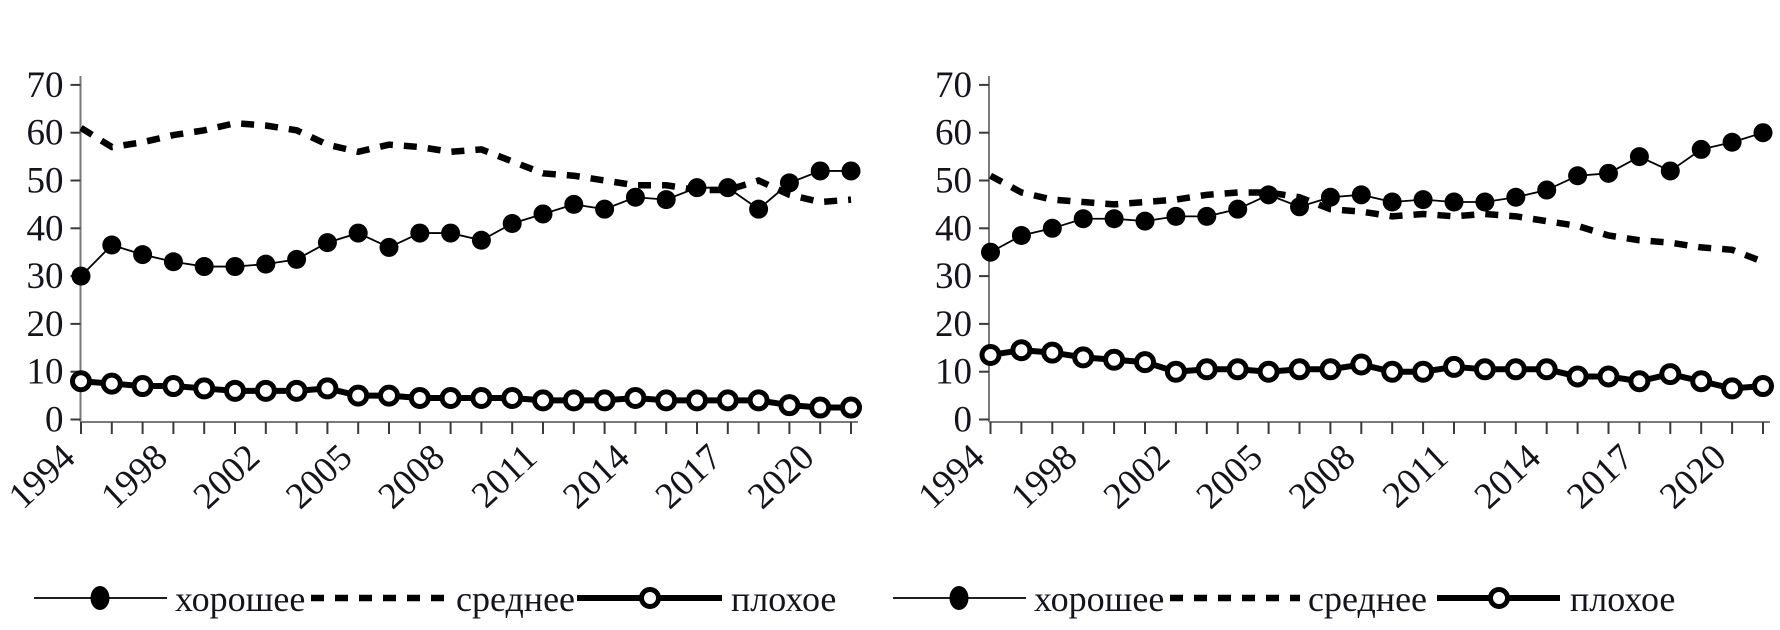 This screenshot has width=1780, height=630. What do you see at coordinates (42, 477) in the screenshot?
I see `x-tick-label: 1994` at bounding box center [42, 477].